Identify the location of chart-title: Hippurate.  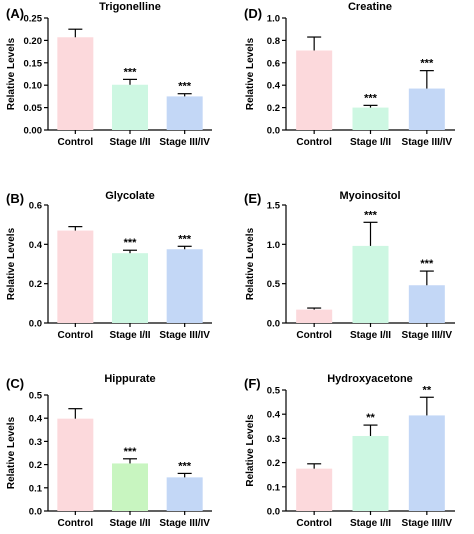
(129, 379).